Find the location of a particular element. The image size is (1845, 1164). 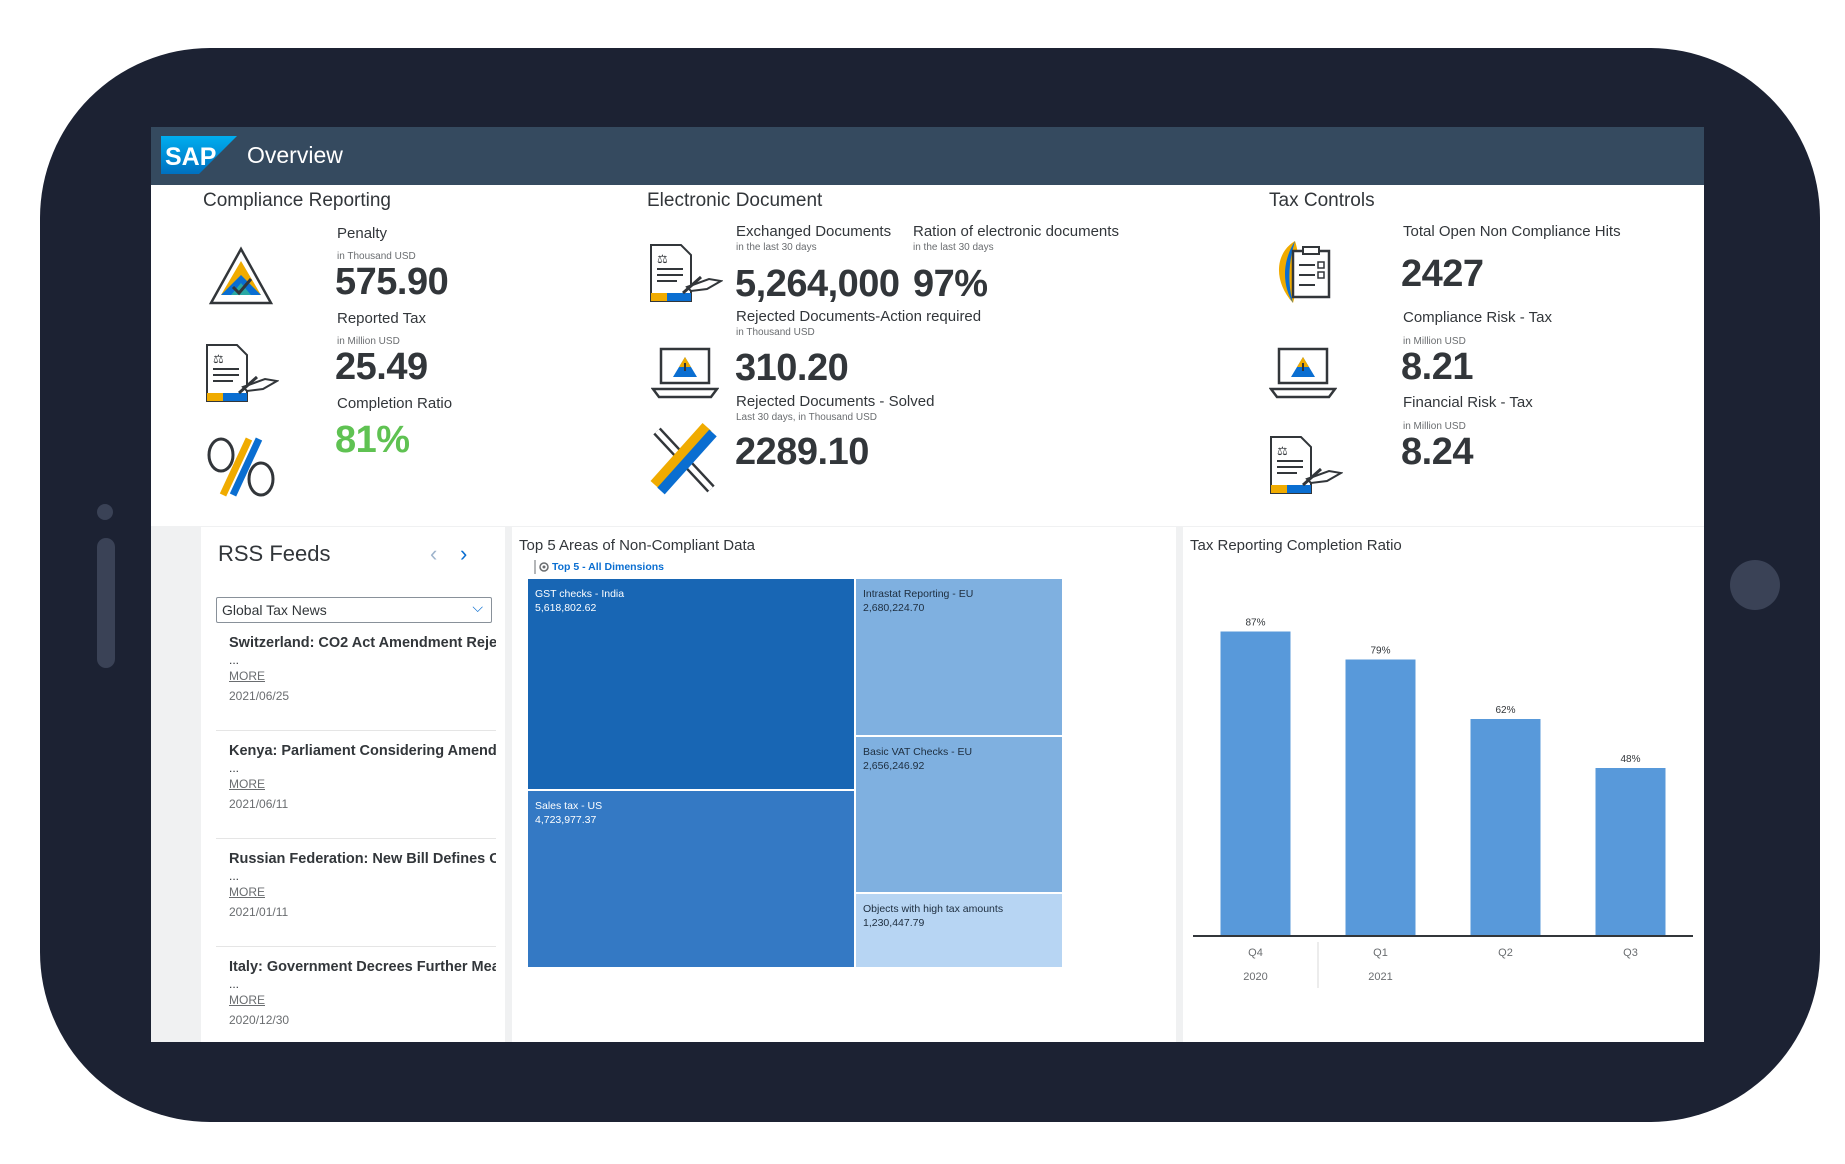

completion-ratio-label: Completion Ratio is located at coordinates (395, 403).